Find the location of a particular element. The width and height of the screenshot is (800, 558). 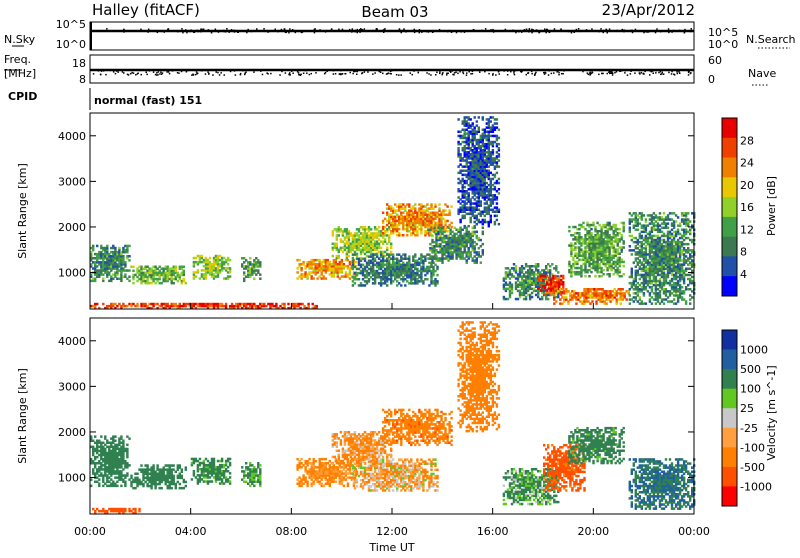

beam-title: Beam 03 is located at coordinates (394, 12).